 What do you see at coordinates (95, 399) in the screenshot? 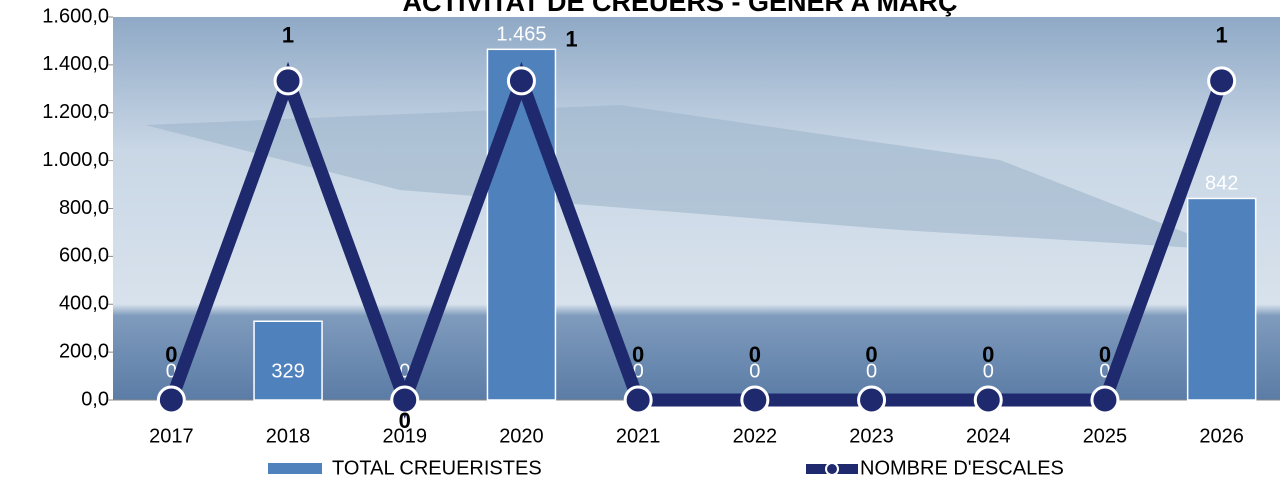
I see `y-tick-label: 0,0` at bounding box center [95, 399].